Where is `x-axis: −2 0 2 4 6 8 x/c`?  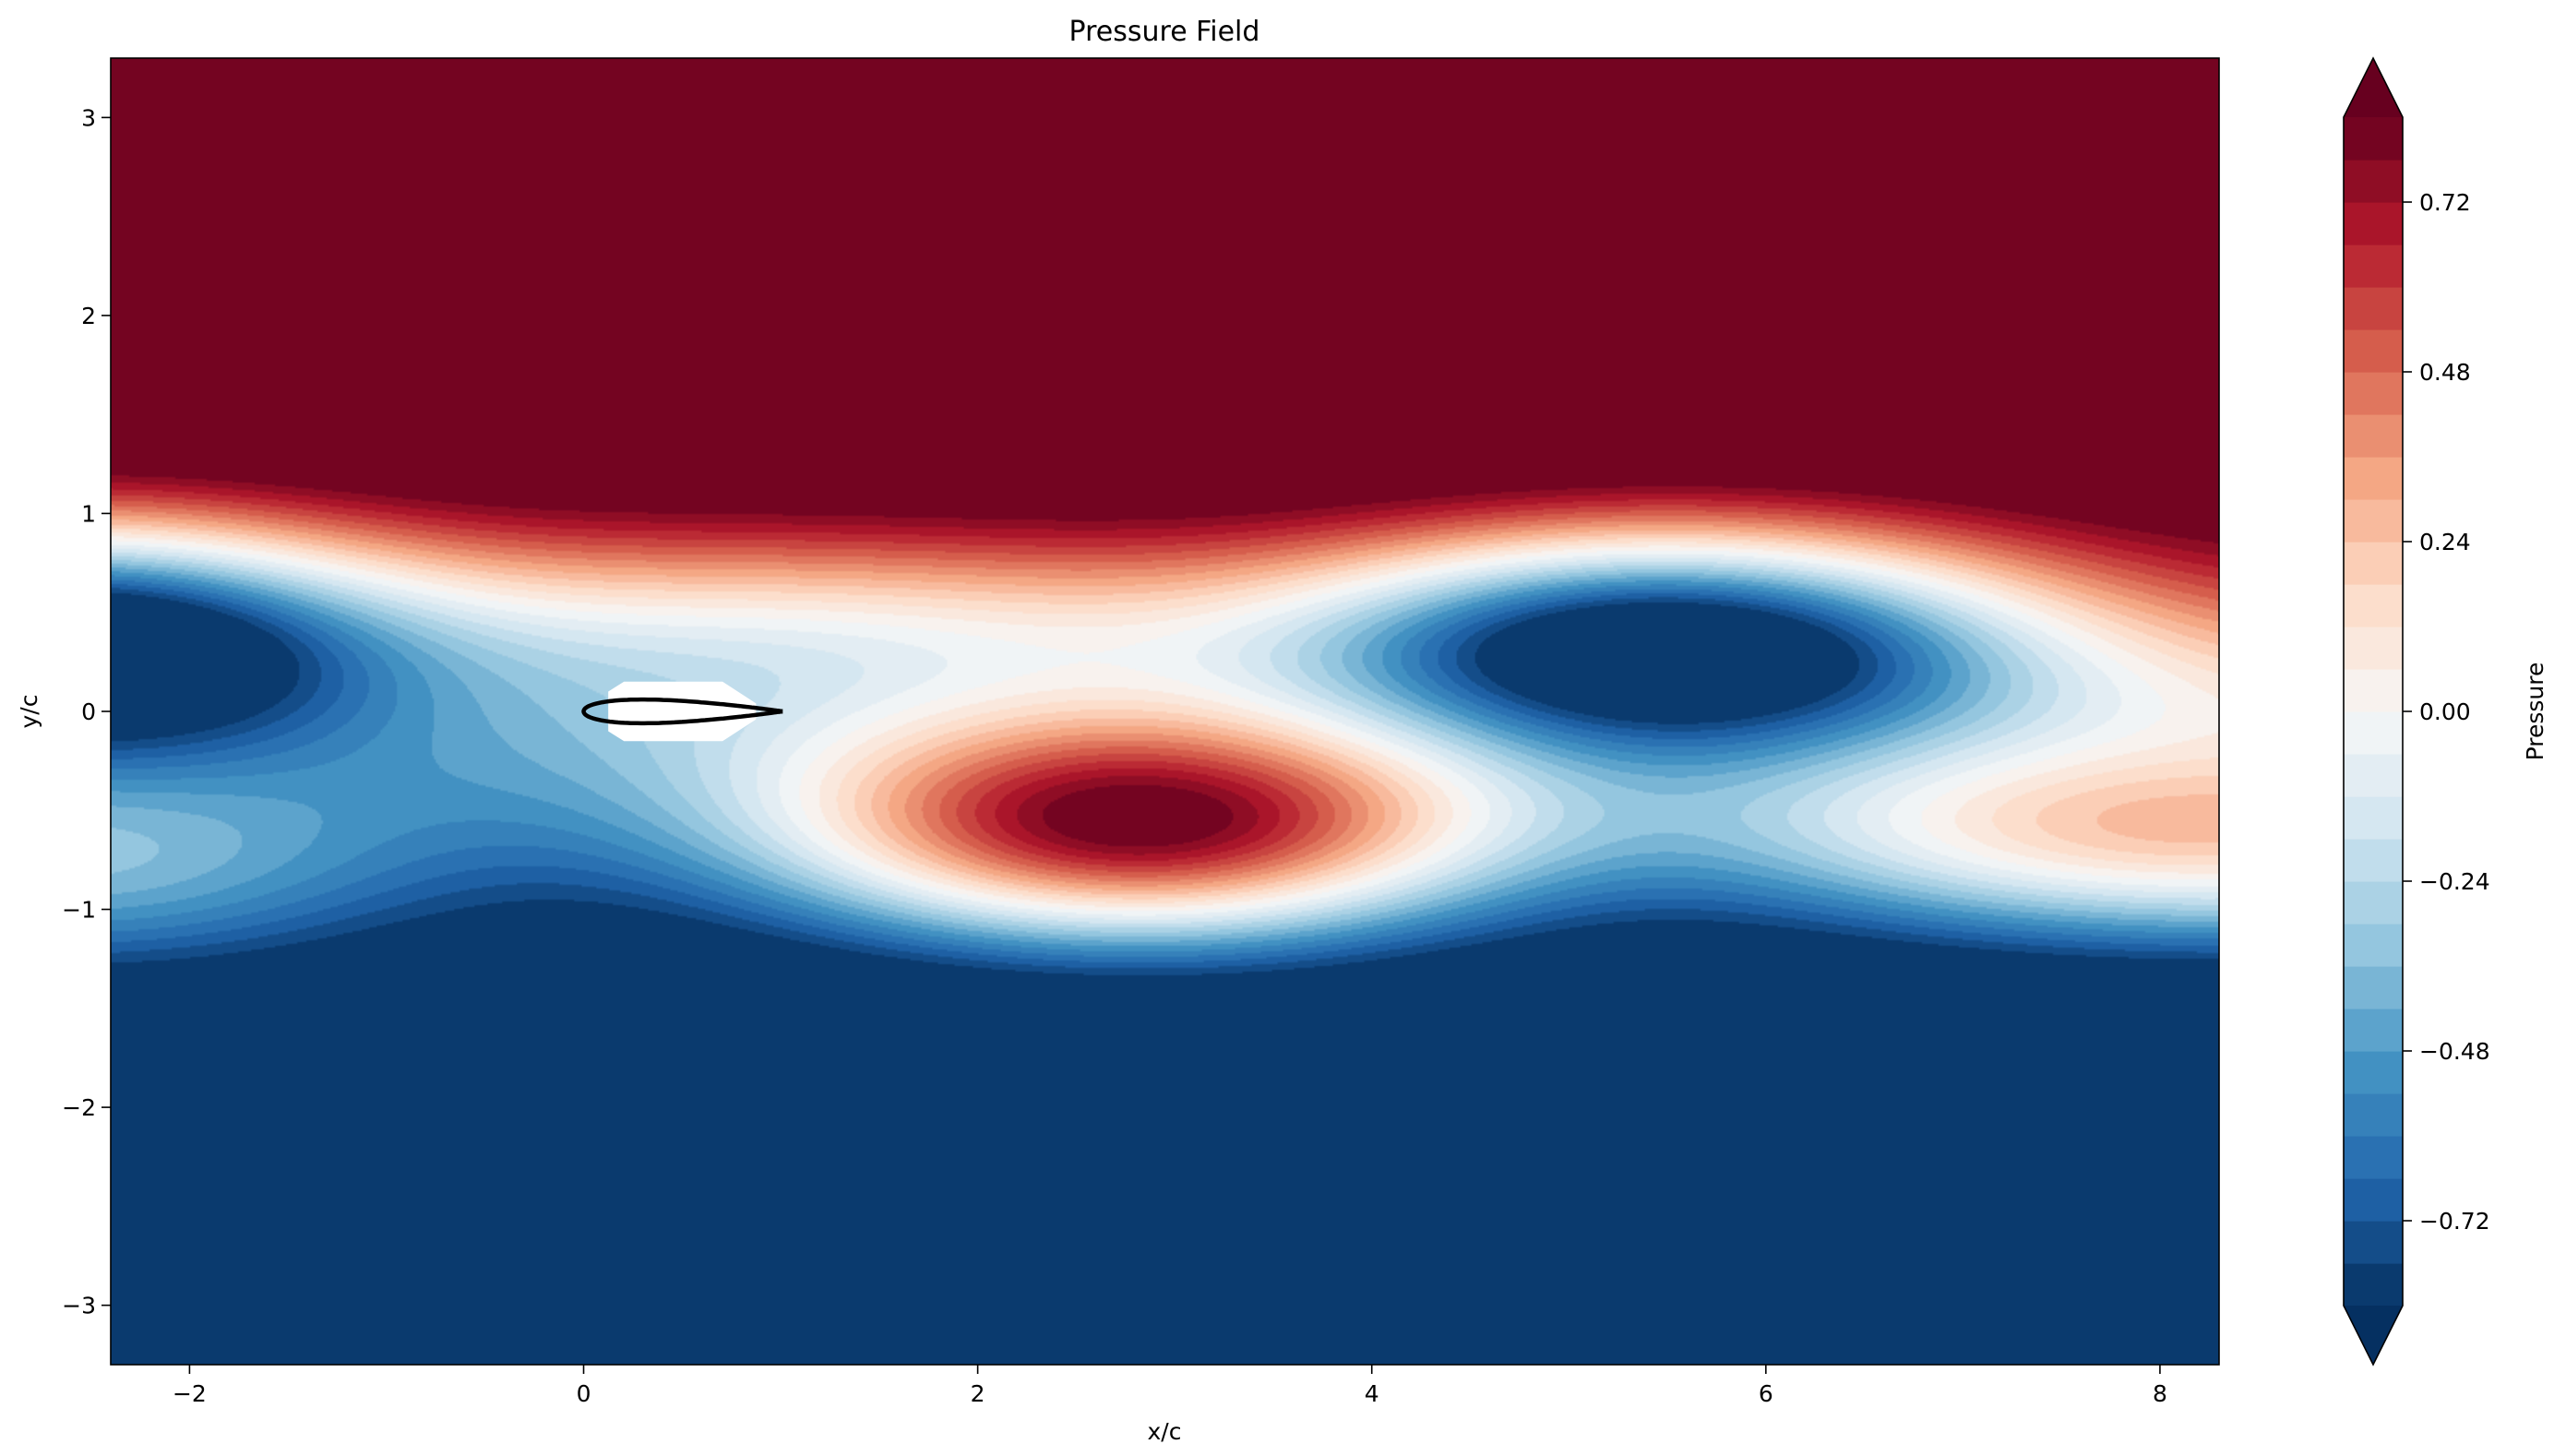 x-axis: −2 0 2 4 6 8 x/c is located at coordinates (1170, 1405).